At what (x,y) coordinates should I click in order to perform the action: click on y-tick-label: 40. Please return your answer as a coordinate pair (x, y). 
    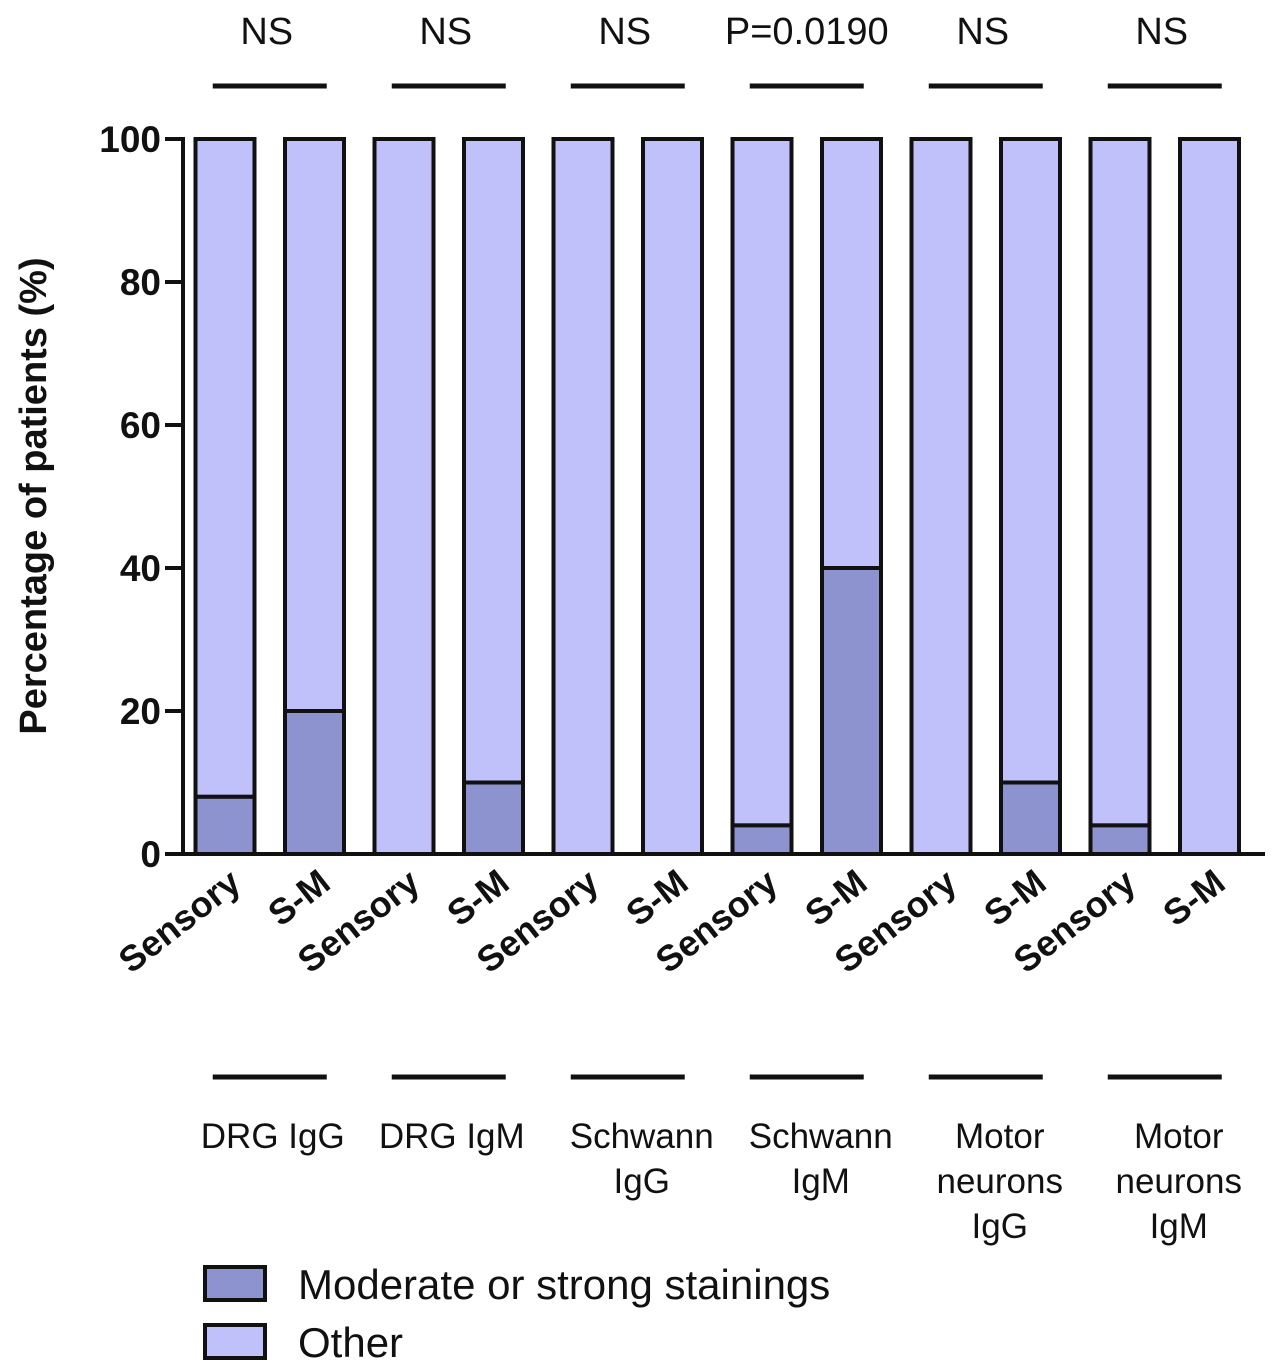
    Looking at the image, I should click on (140, 568).